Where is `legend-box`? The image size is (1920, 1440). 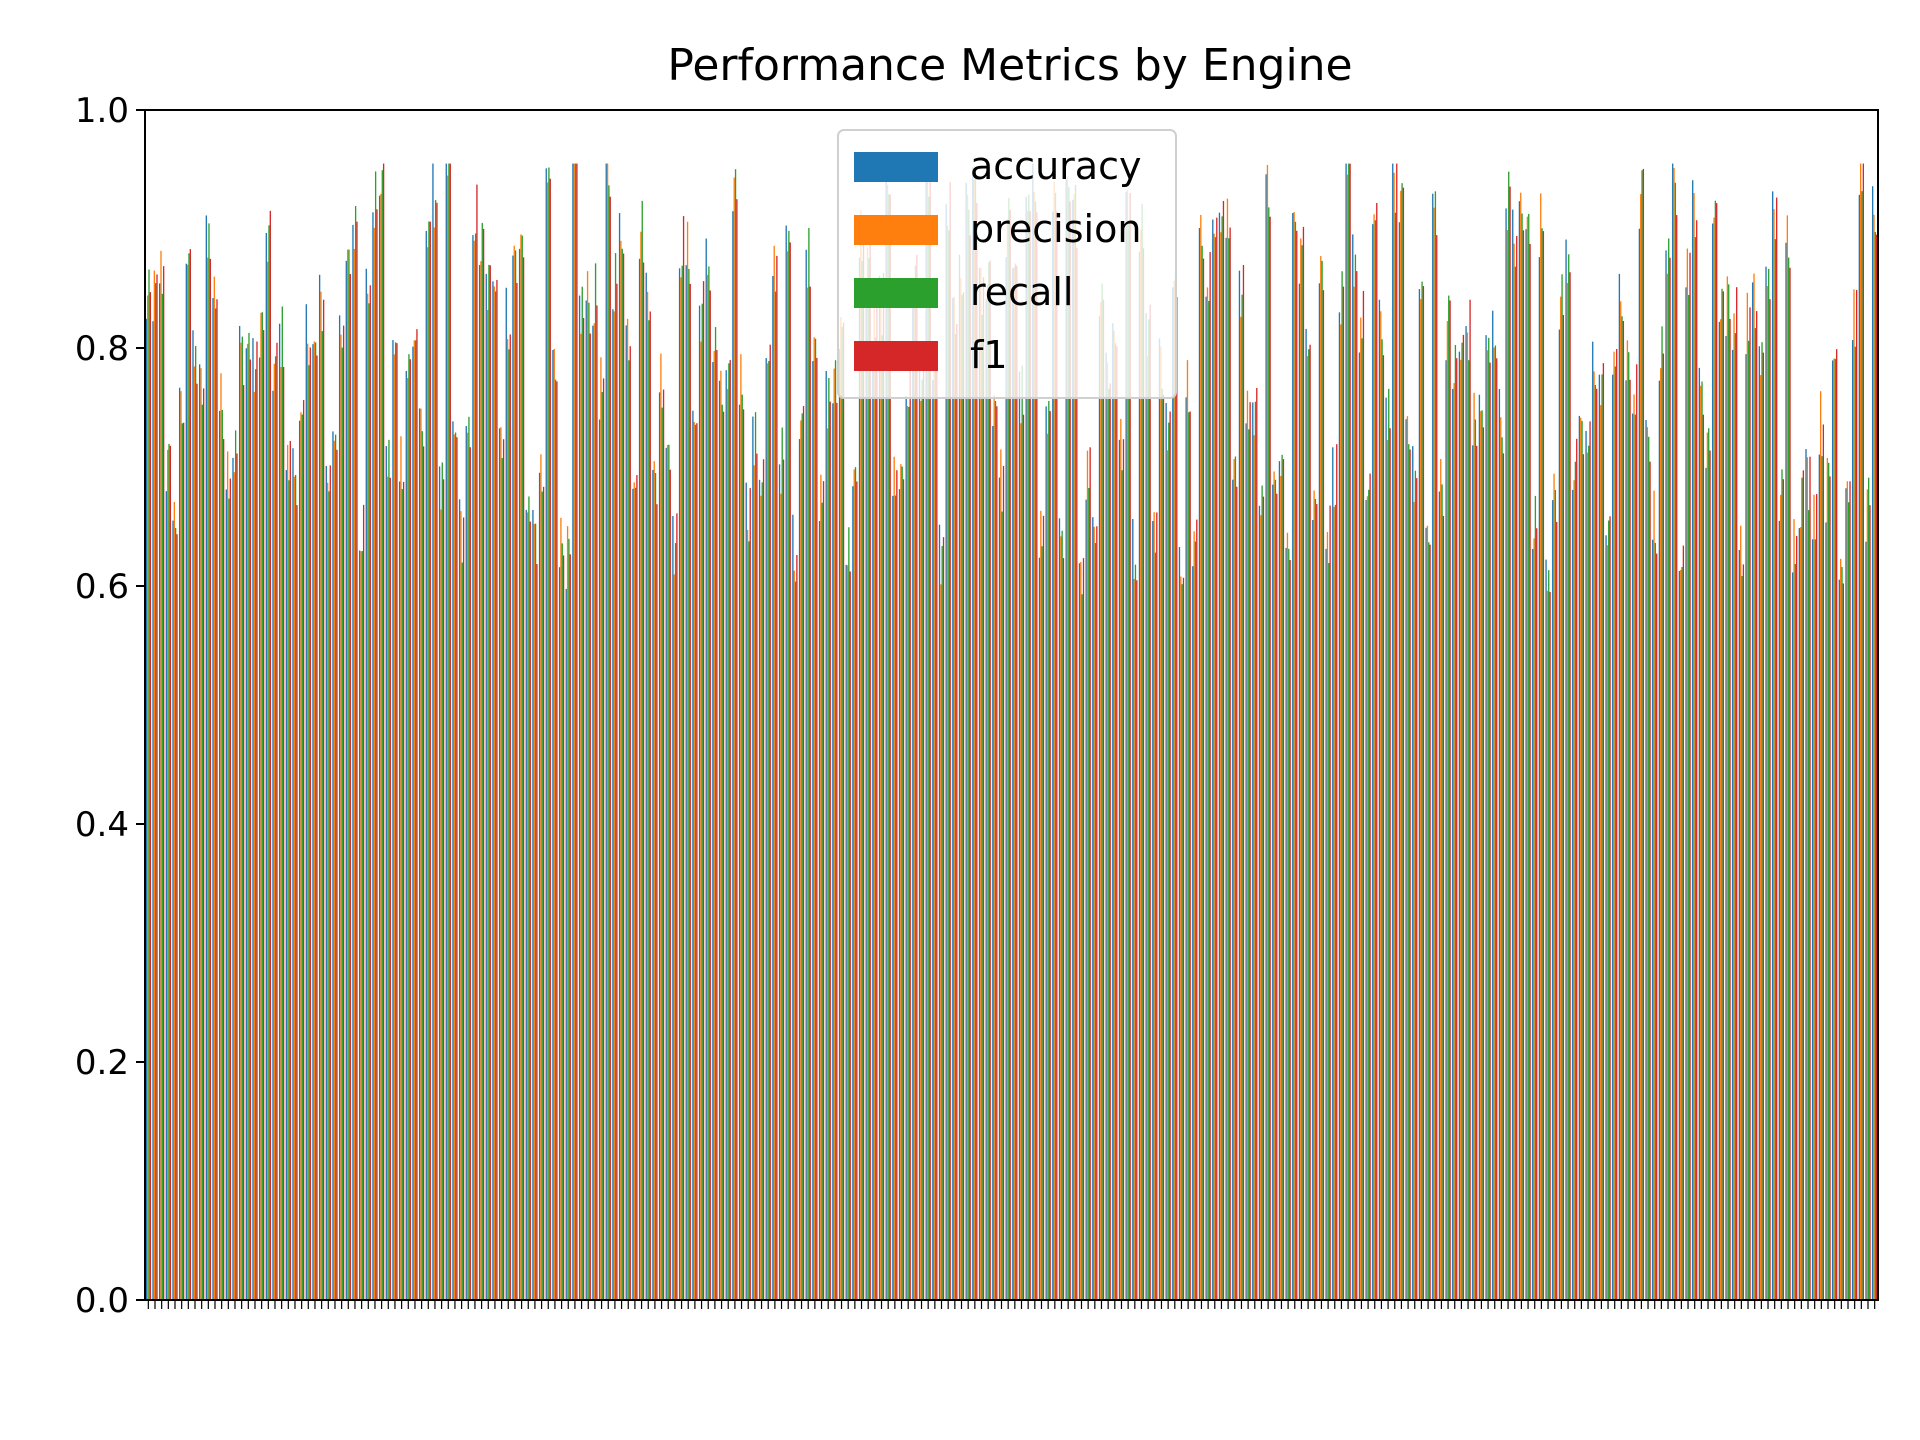 legend-box is located at coordinates (1007, 264).